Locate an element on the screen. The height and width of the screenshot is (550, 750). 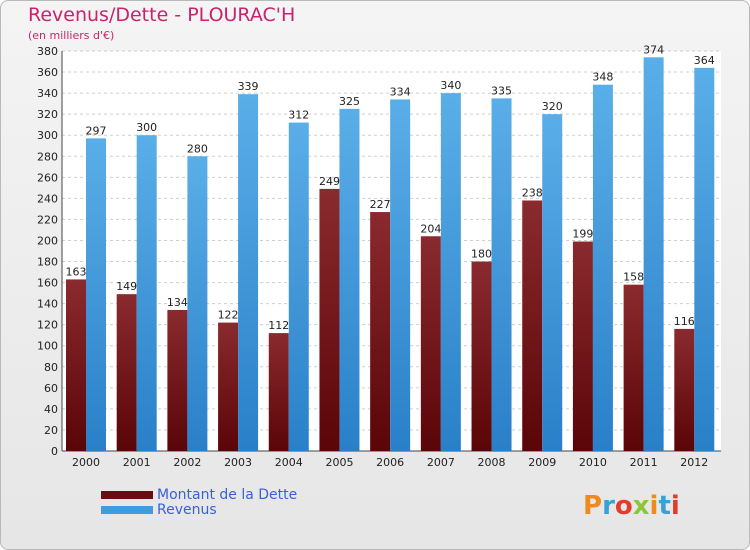
data-label: 112 is located at coordinates (278, 325).